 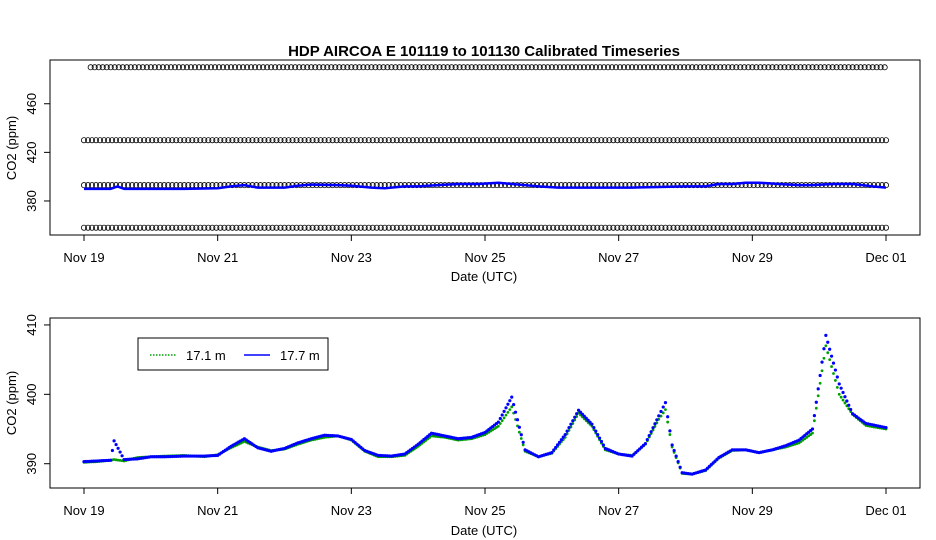 What do you see at coordinates (351, 510) in the screenshot?
I see `bottom-x-tick-label: Nov 23` at bounding box center [351, 510].